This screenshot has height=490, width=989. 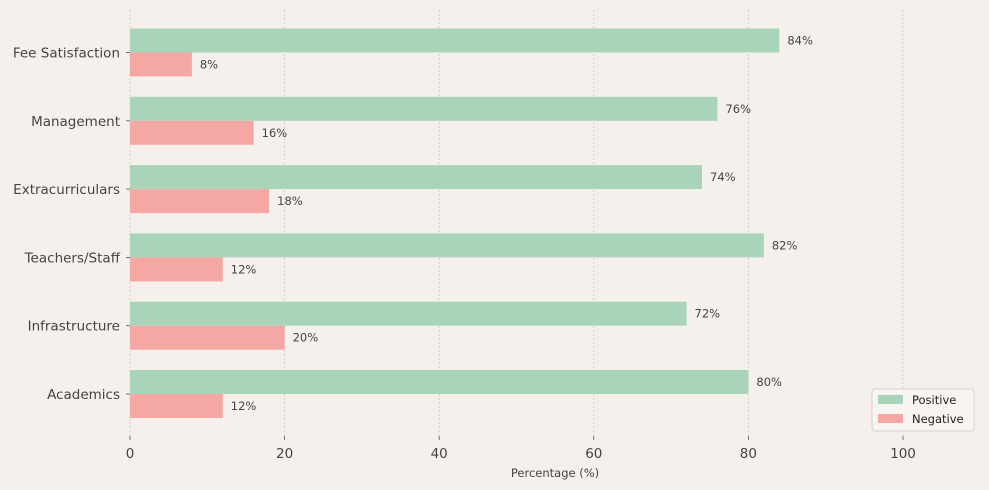 I want to click on legend-swatch-negative, so click(x=890, y=418).